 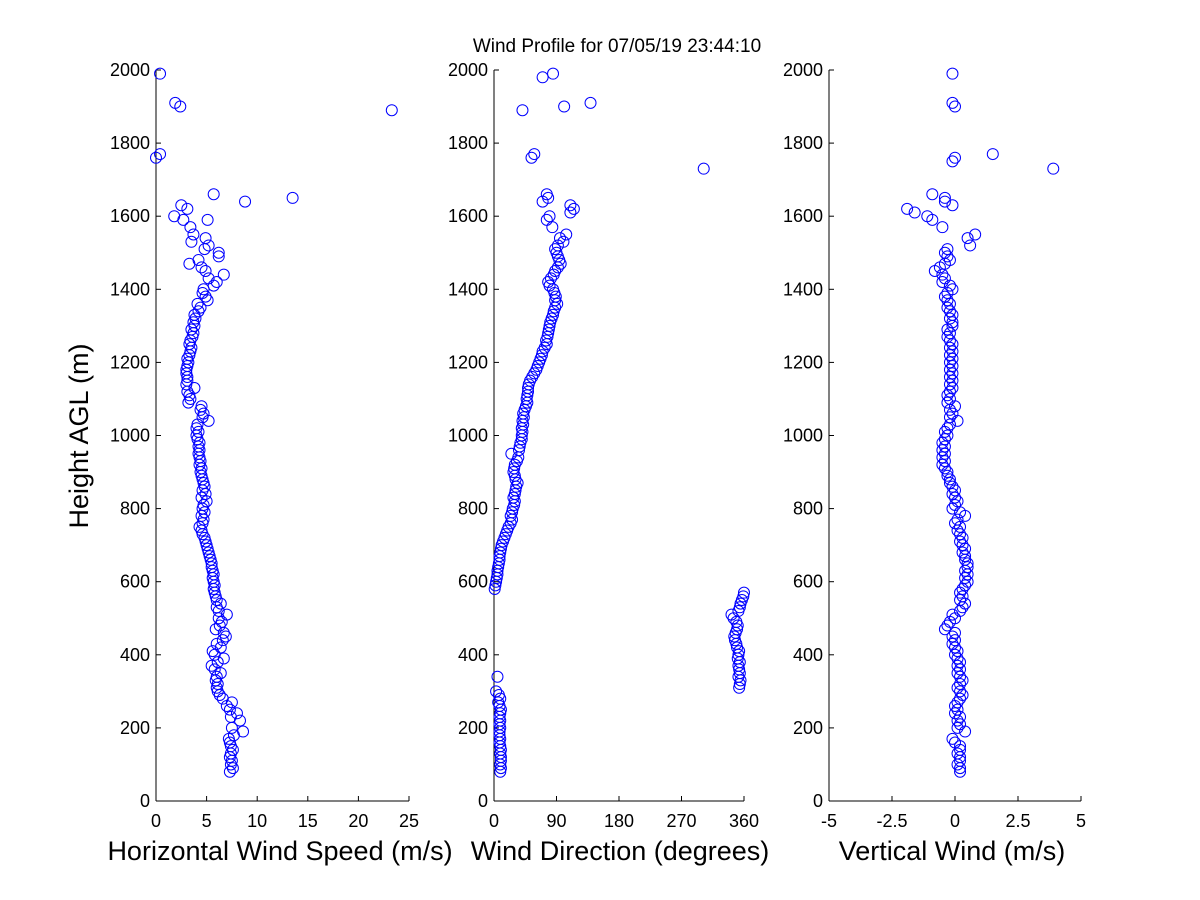 I want to click on y-axis-title: Height AGL (m), so click(x=79, y=435).